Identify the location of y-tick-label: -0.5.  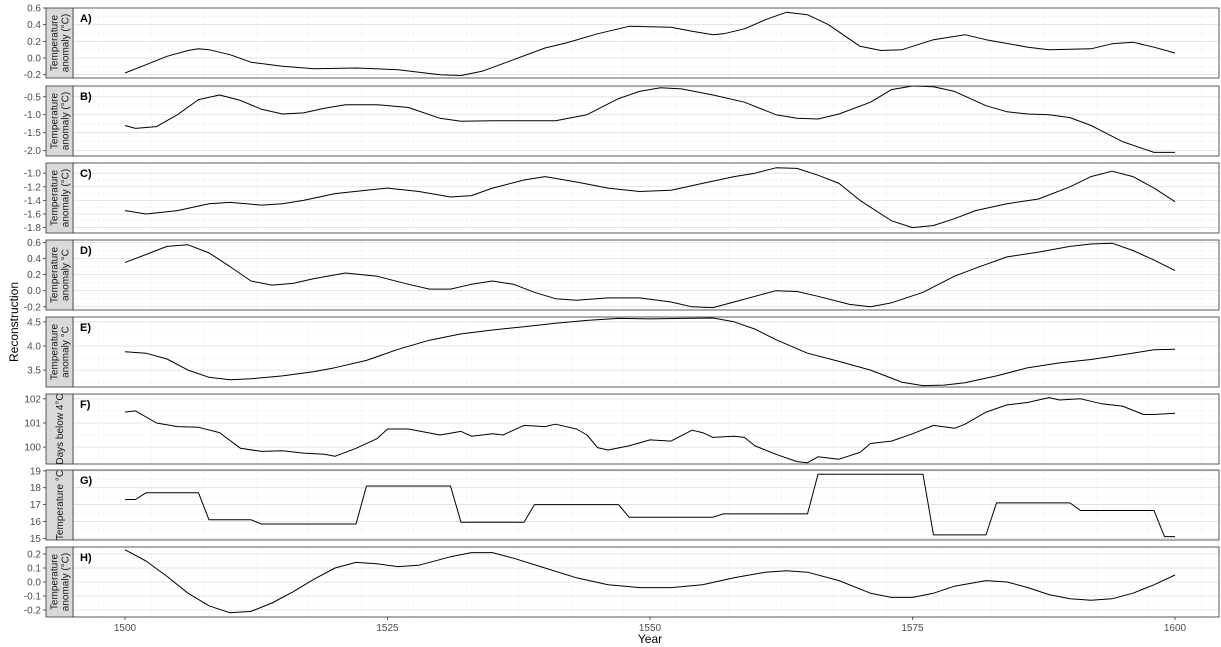
(33, 97).